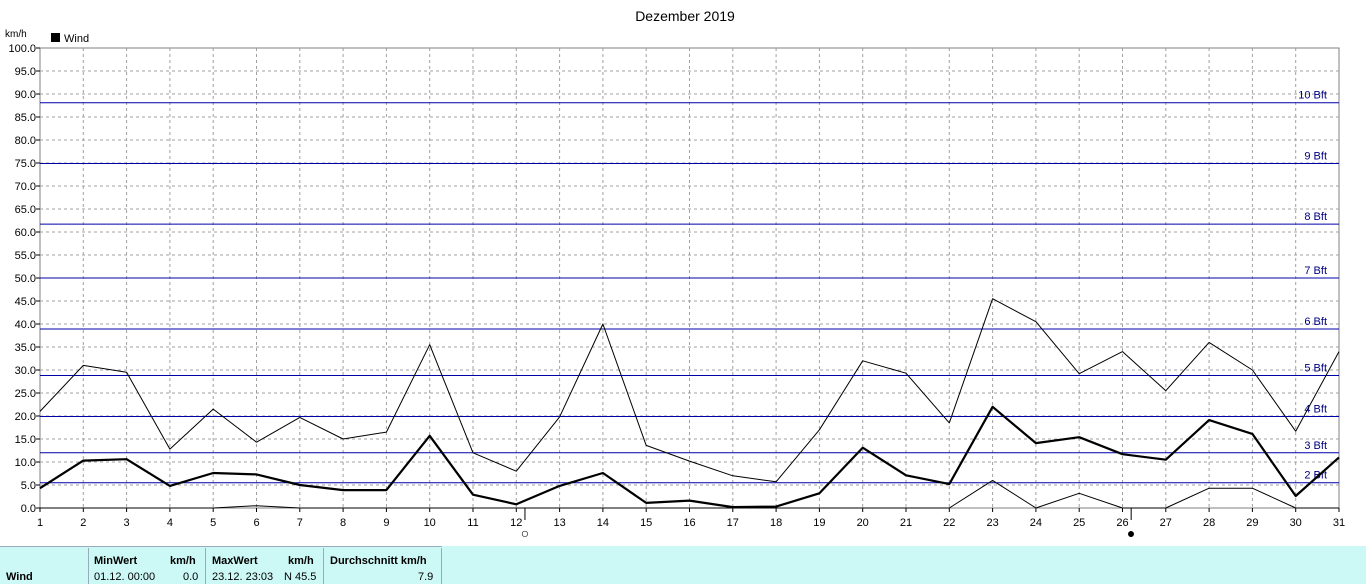 This screenshot has height=584, width=1366. I want to click on min-unit-header: km/h, so click(183, 561).